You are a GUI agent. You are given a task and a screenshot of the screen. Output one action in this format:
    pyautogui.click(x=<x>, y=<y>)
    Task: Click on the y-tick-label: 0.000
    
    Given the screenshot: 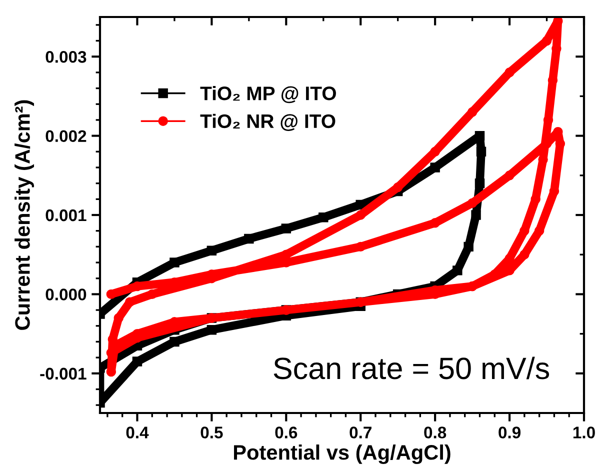 What is the action you would take?
    pyautogui.click(x=66, y=294)
    